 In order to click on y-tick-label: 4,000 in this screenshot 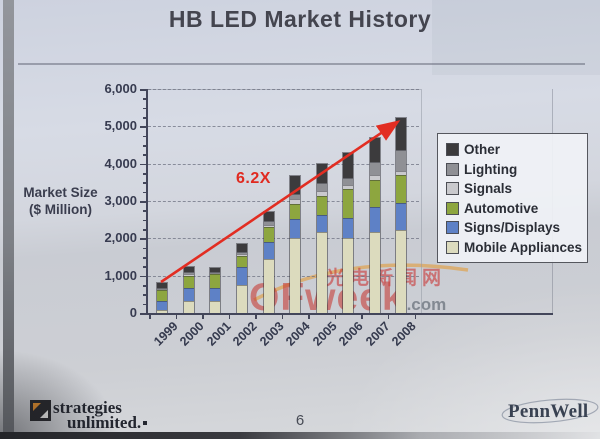, I will do `click(120, 163)`.